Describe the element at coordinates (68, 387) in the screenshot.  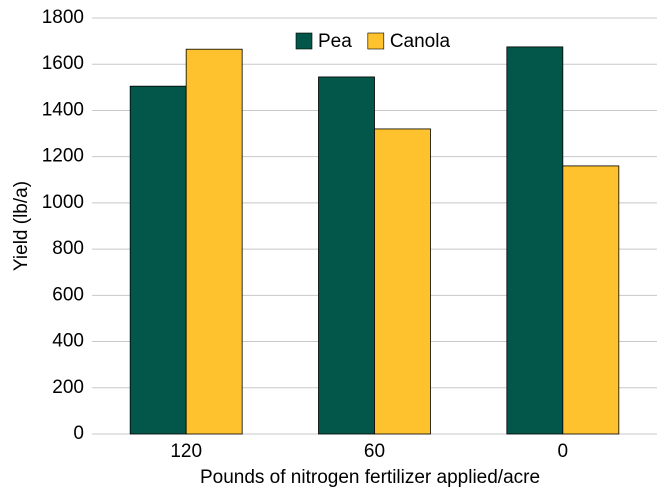
I see `y-tick-label: 200` at that location.